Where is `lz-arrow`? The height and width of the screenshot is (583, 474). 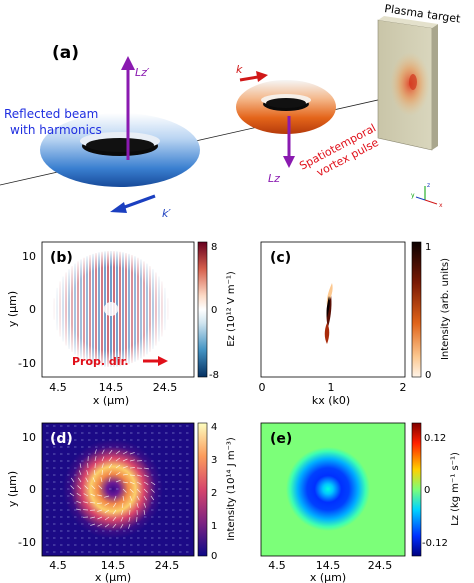
lz-arrow is located at coordinates (289, 142).